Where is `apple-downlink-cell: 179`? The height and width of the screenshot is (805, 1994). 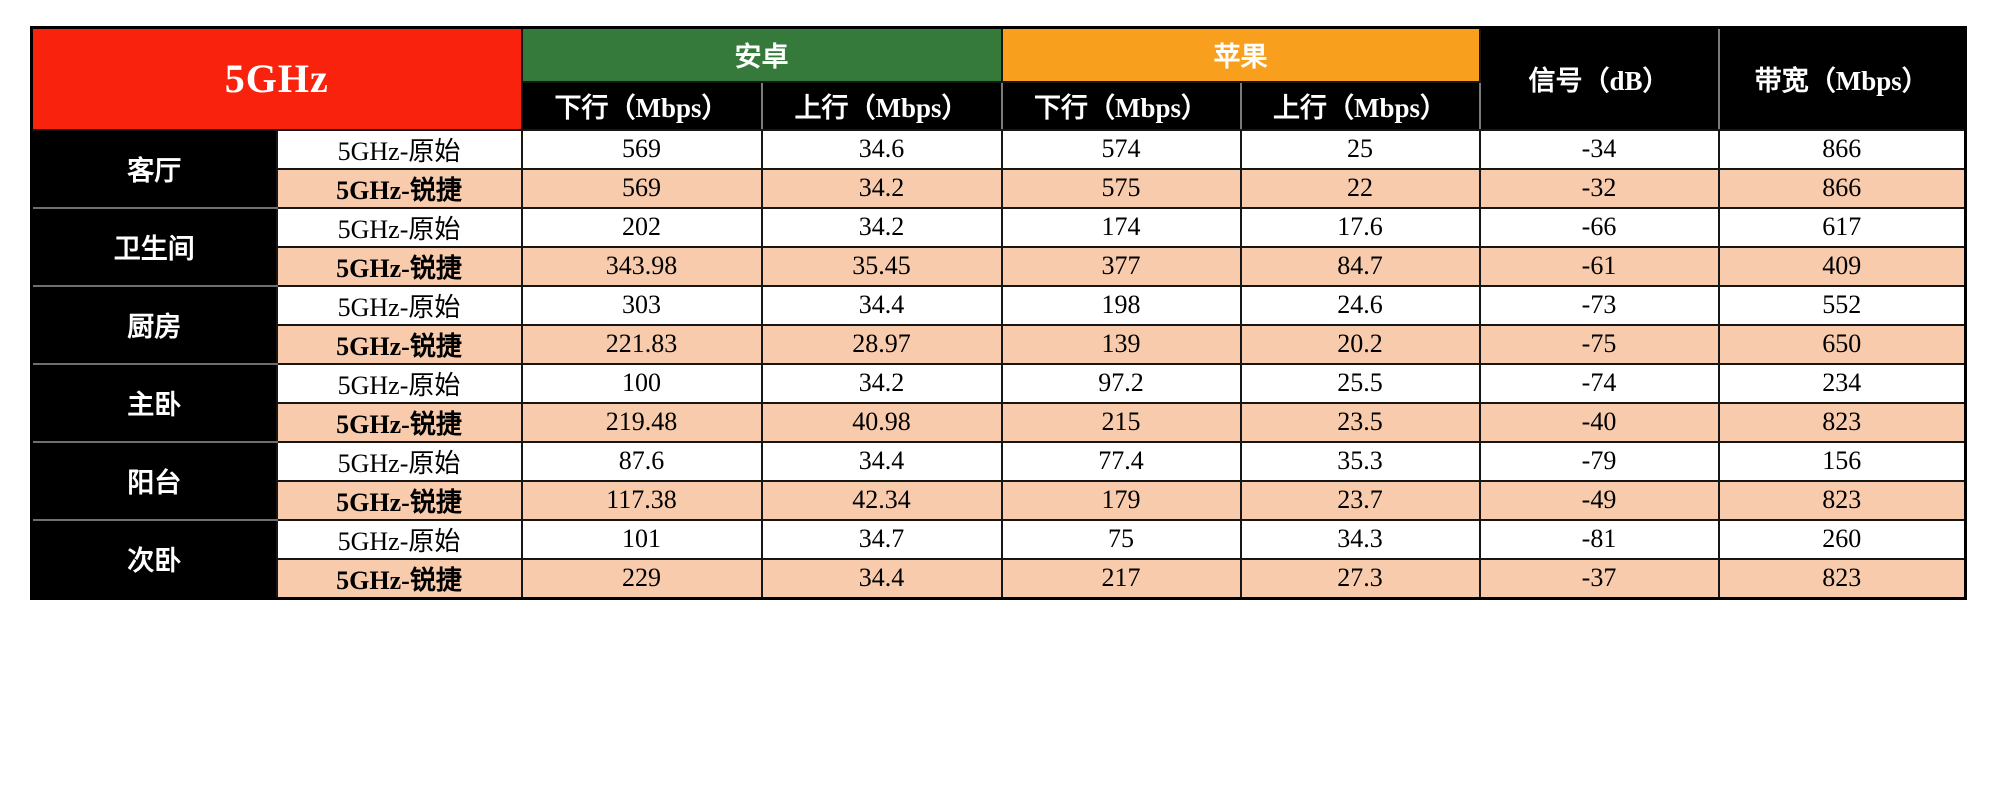
apple-downlink-cell: 179 is located at coordinates (1121, 500).